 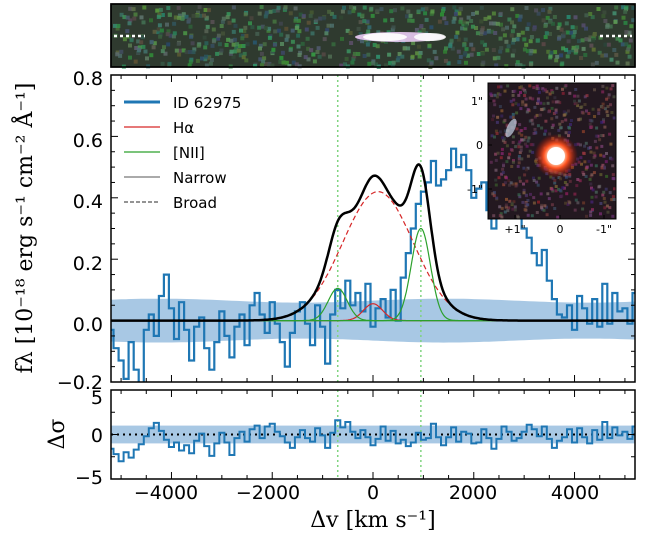 I want to click on spectrum-2d-image, so click(x=373, y=36).